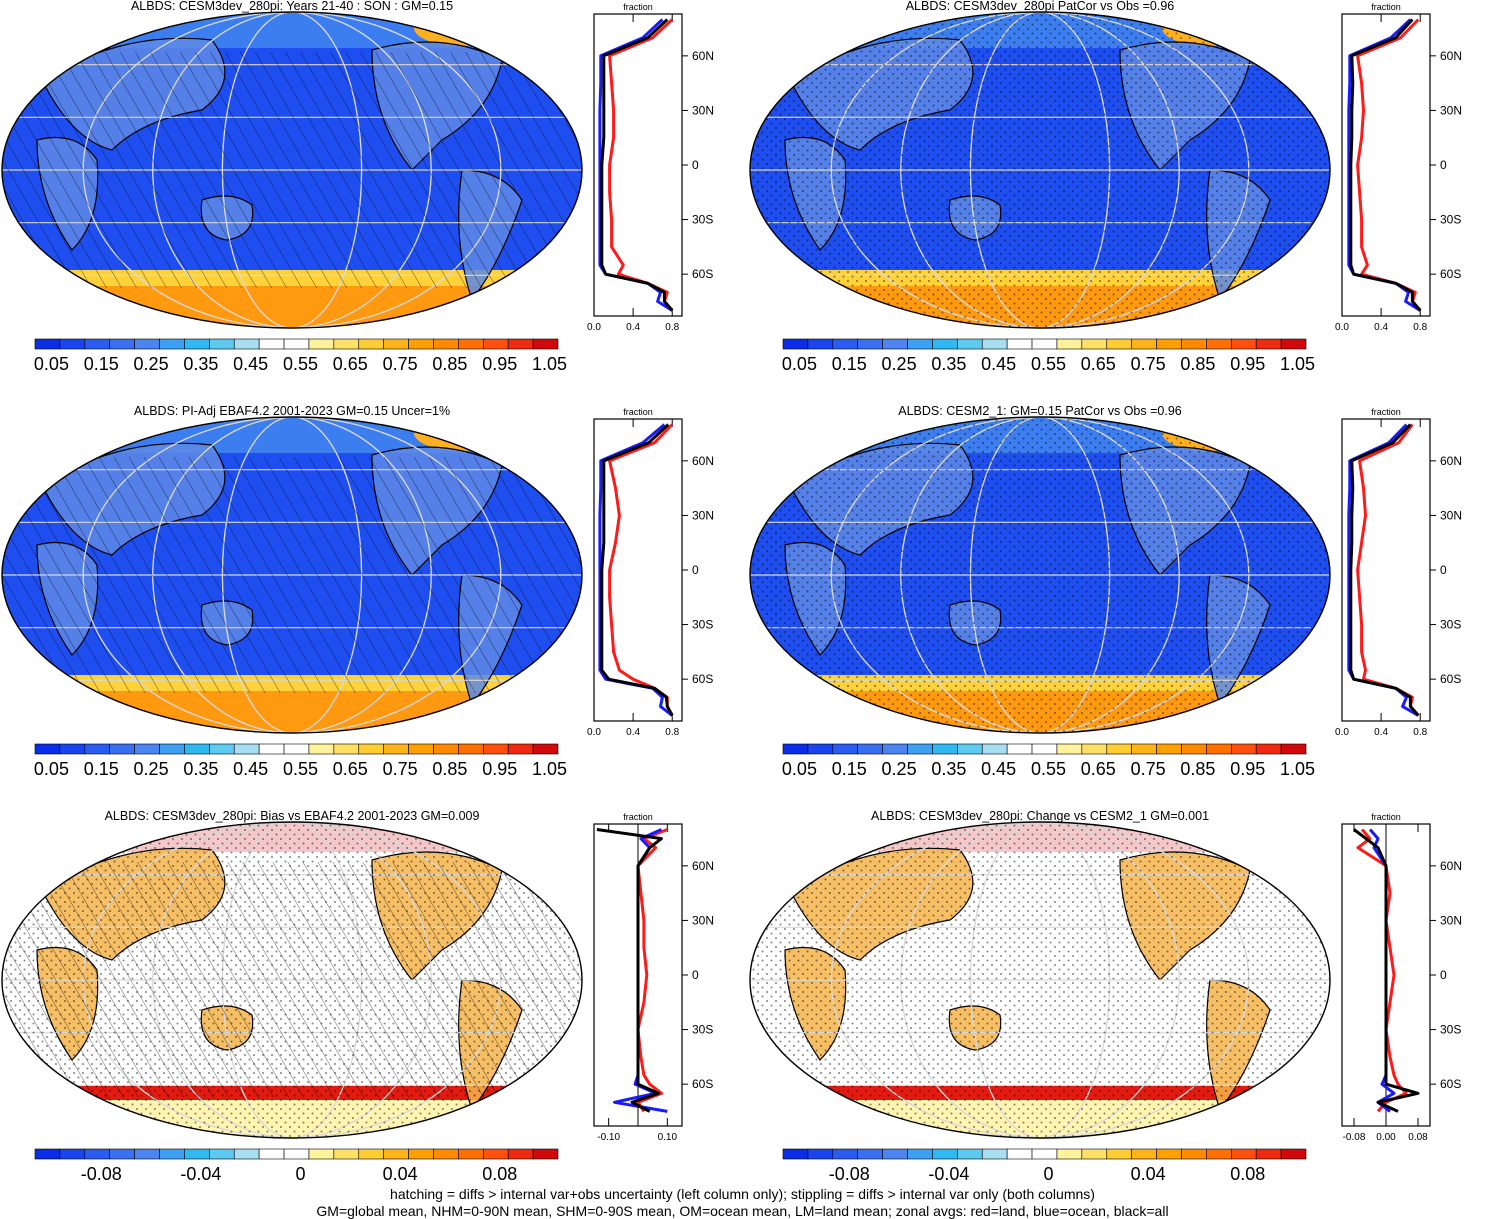 The image size is (1485, 1219). What do you see at coordinates (948, 364) in the screenshot?
I see `colorbar-tick-label: 0.35` at bounding box center [948, 364].